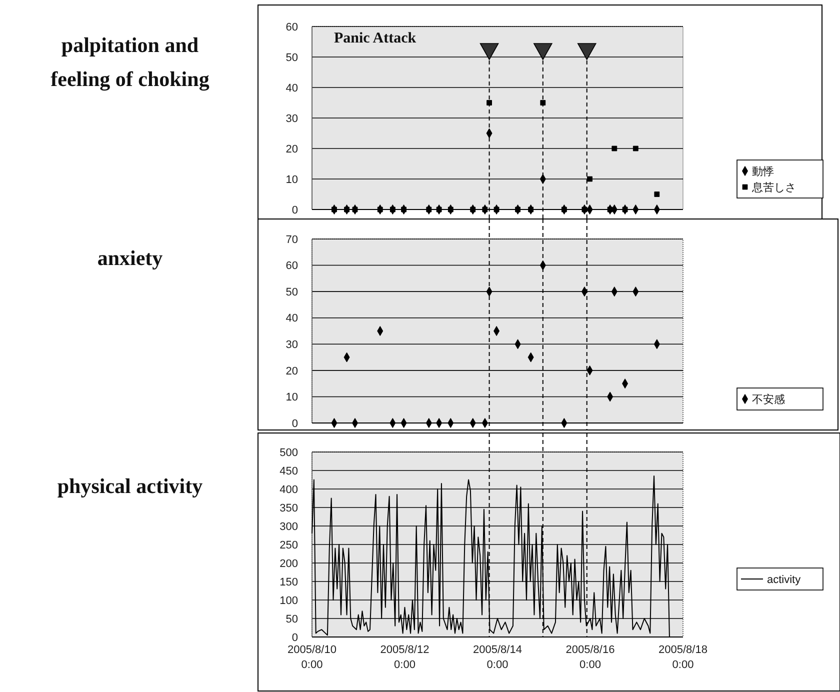 This screenshot has width=840, height=692. Describe the element at coordinates (289, 471) in the screenshot. I see `y-tick-label: 450` at that location.